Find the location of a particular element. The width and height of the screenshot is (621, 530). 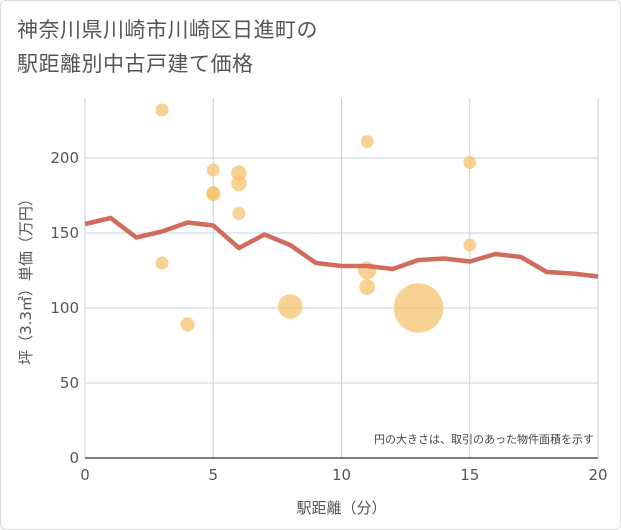

y-tick-label-50: 50 is located at coordinates (69, 383).